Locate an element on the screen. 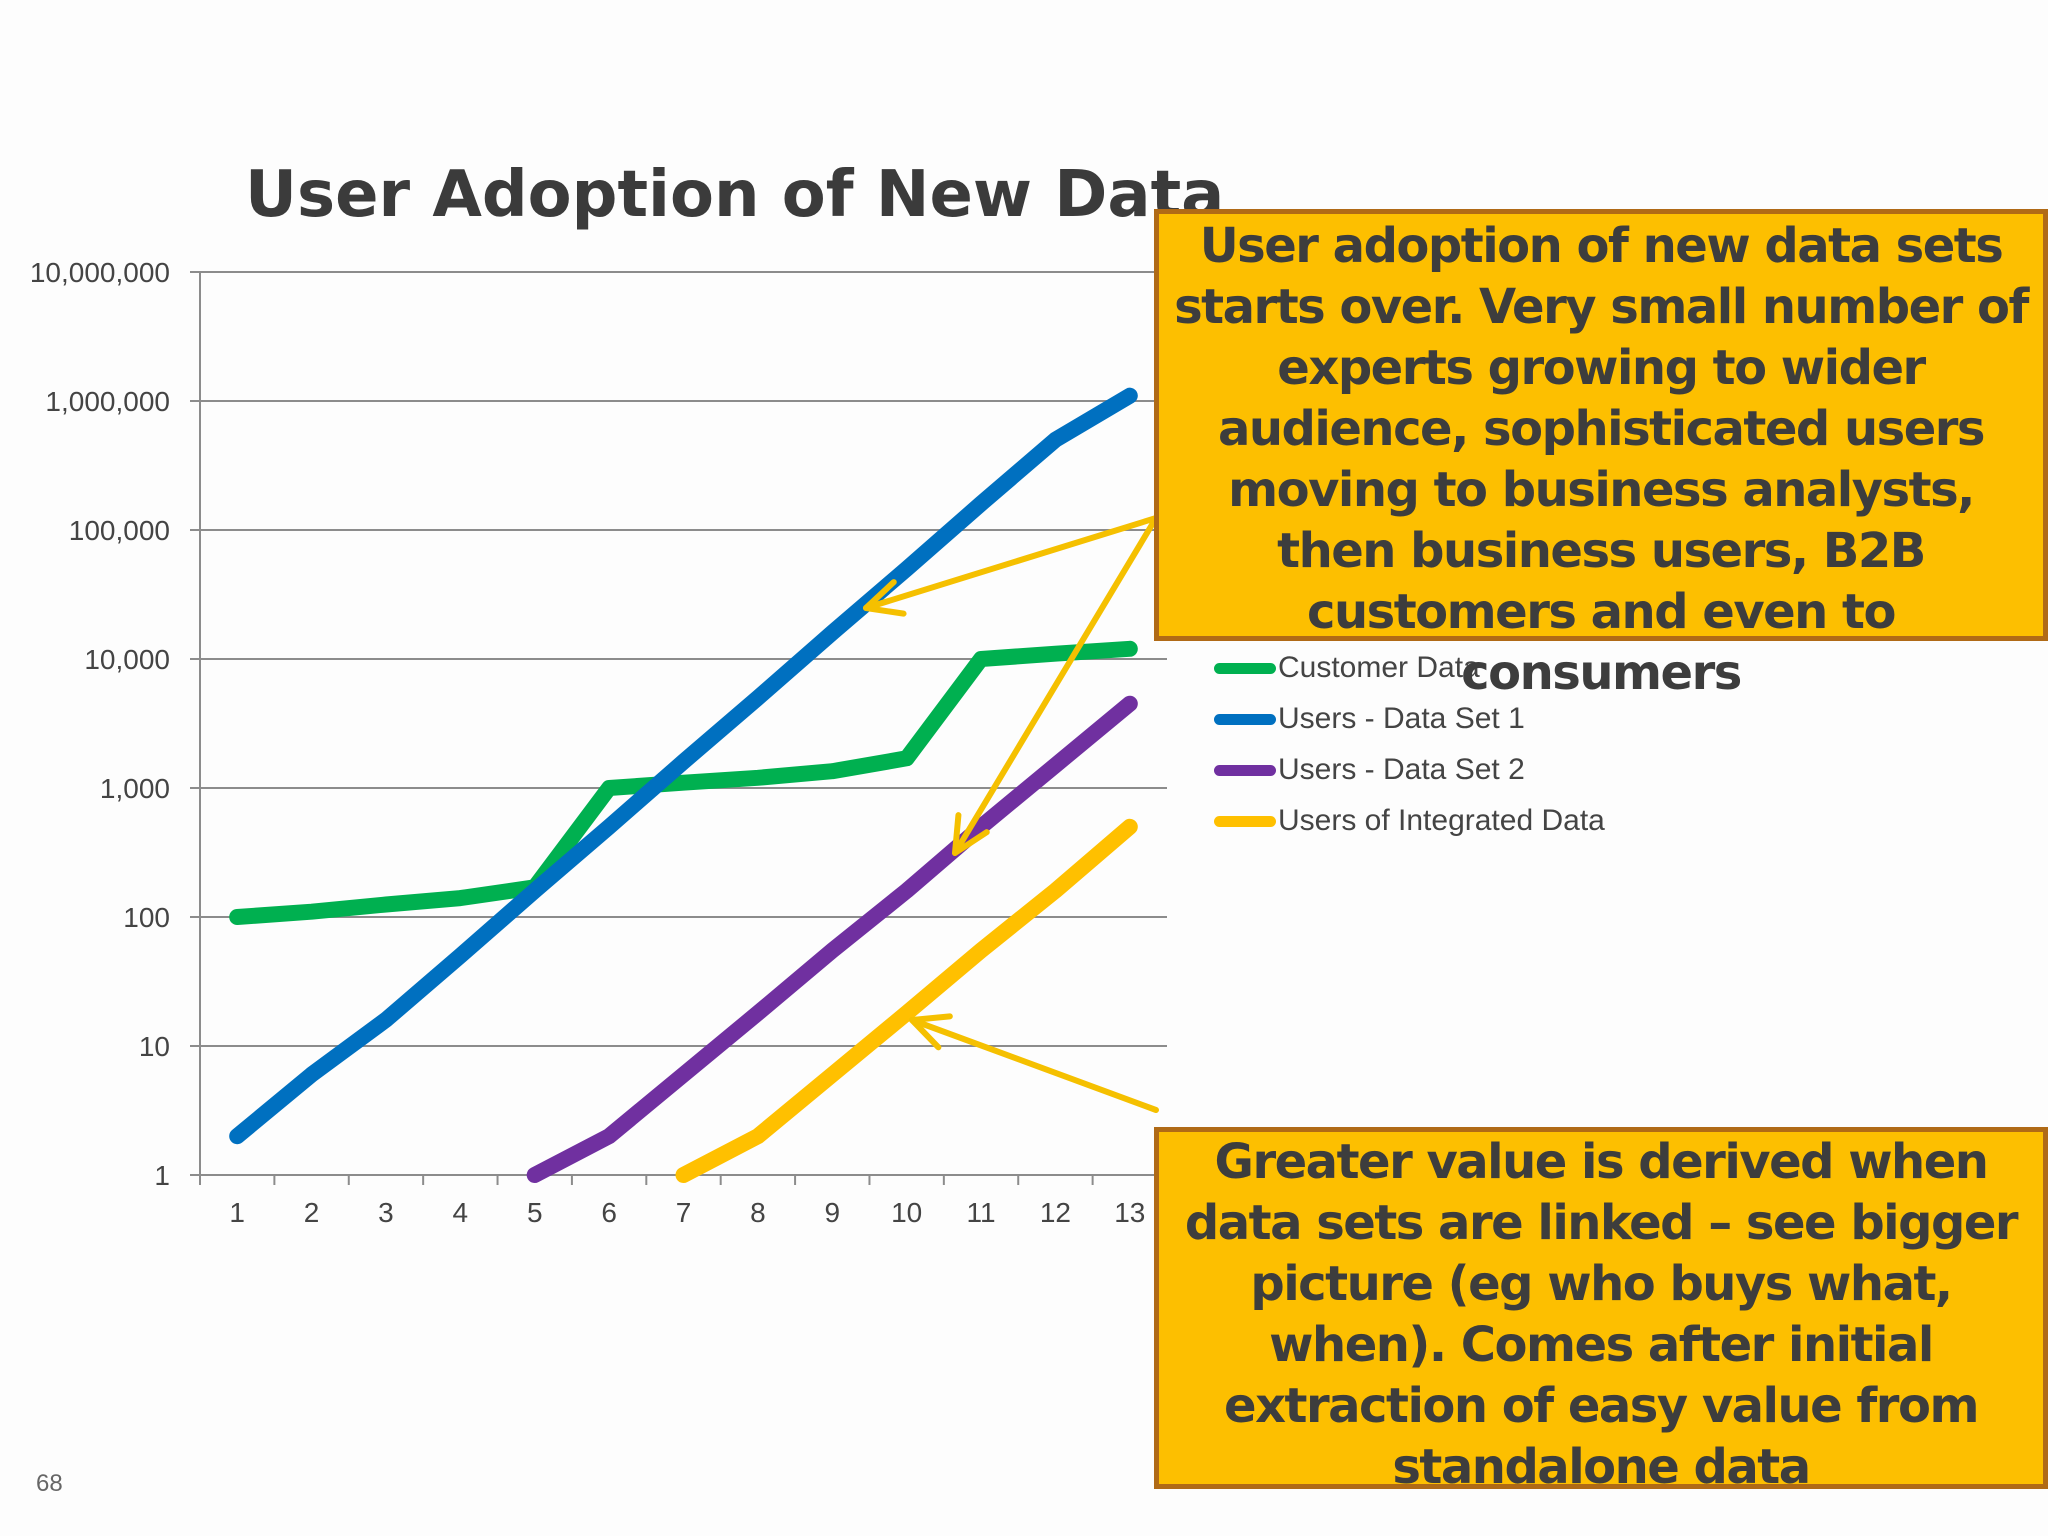 This screenshot has height=1536, width=2048. x-tick-label: 3 is located at coordinates (386, 1212).